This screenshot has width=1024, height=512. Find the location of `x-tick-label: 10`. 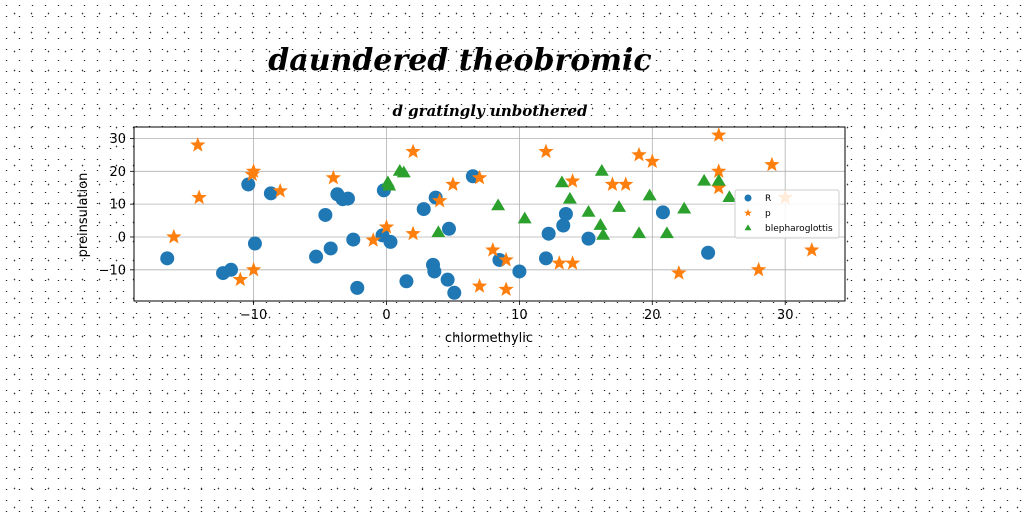

x-tick-label: 10 is located at coordinates (519, 315).